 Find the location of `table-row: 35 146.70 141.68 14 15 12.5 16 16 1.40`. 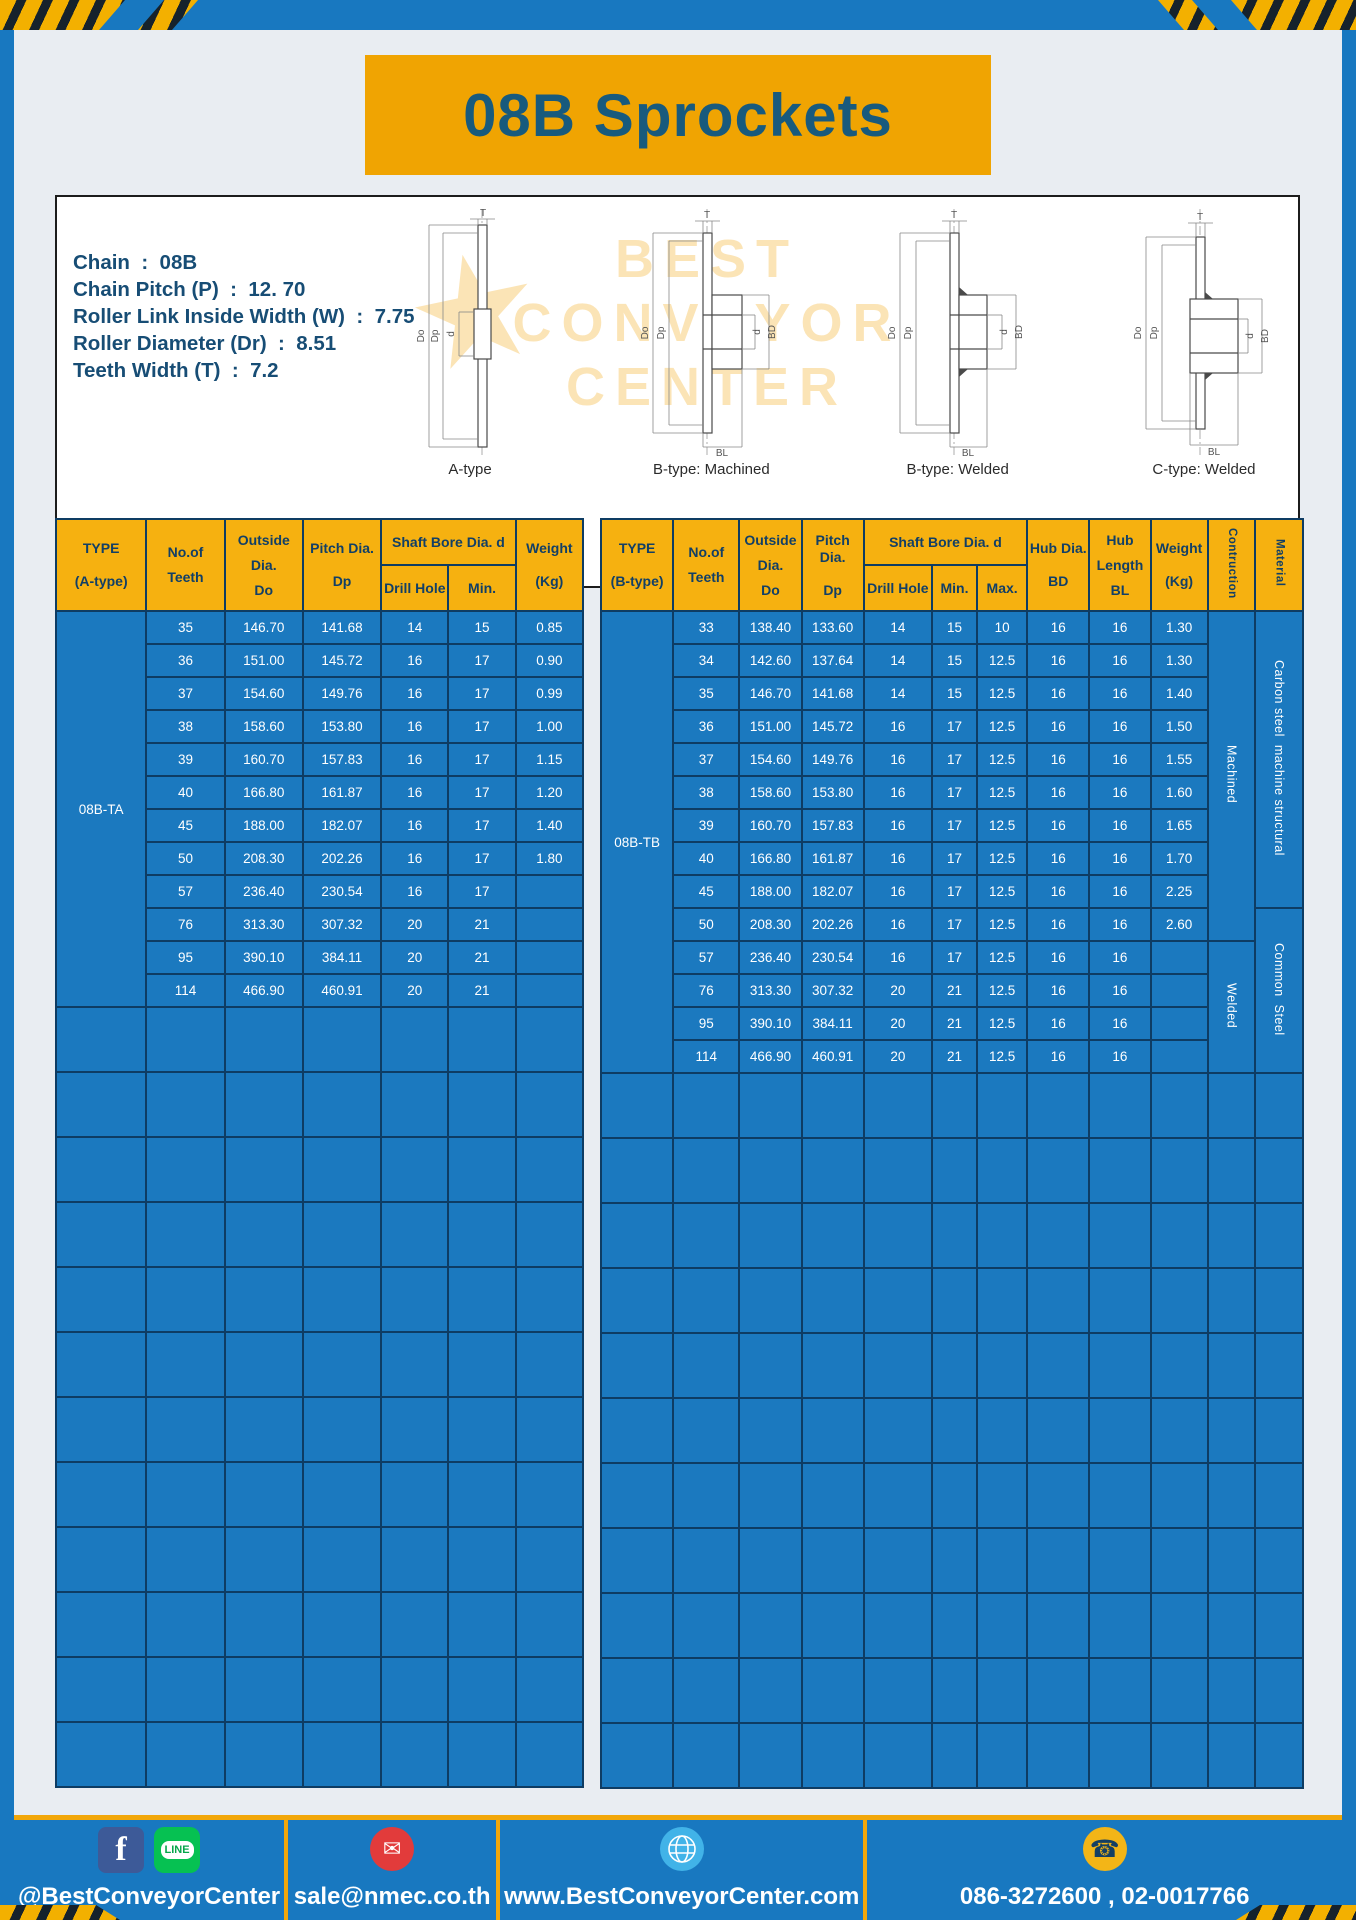

table-row: 35 146.70 141.68 14 15 12.5 16 16 1.40 is located at coordinates (952, 693).